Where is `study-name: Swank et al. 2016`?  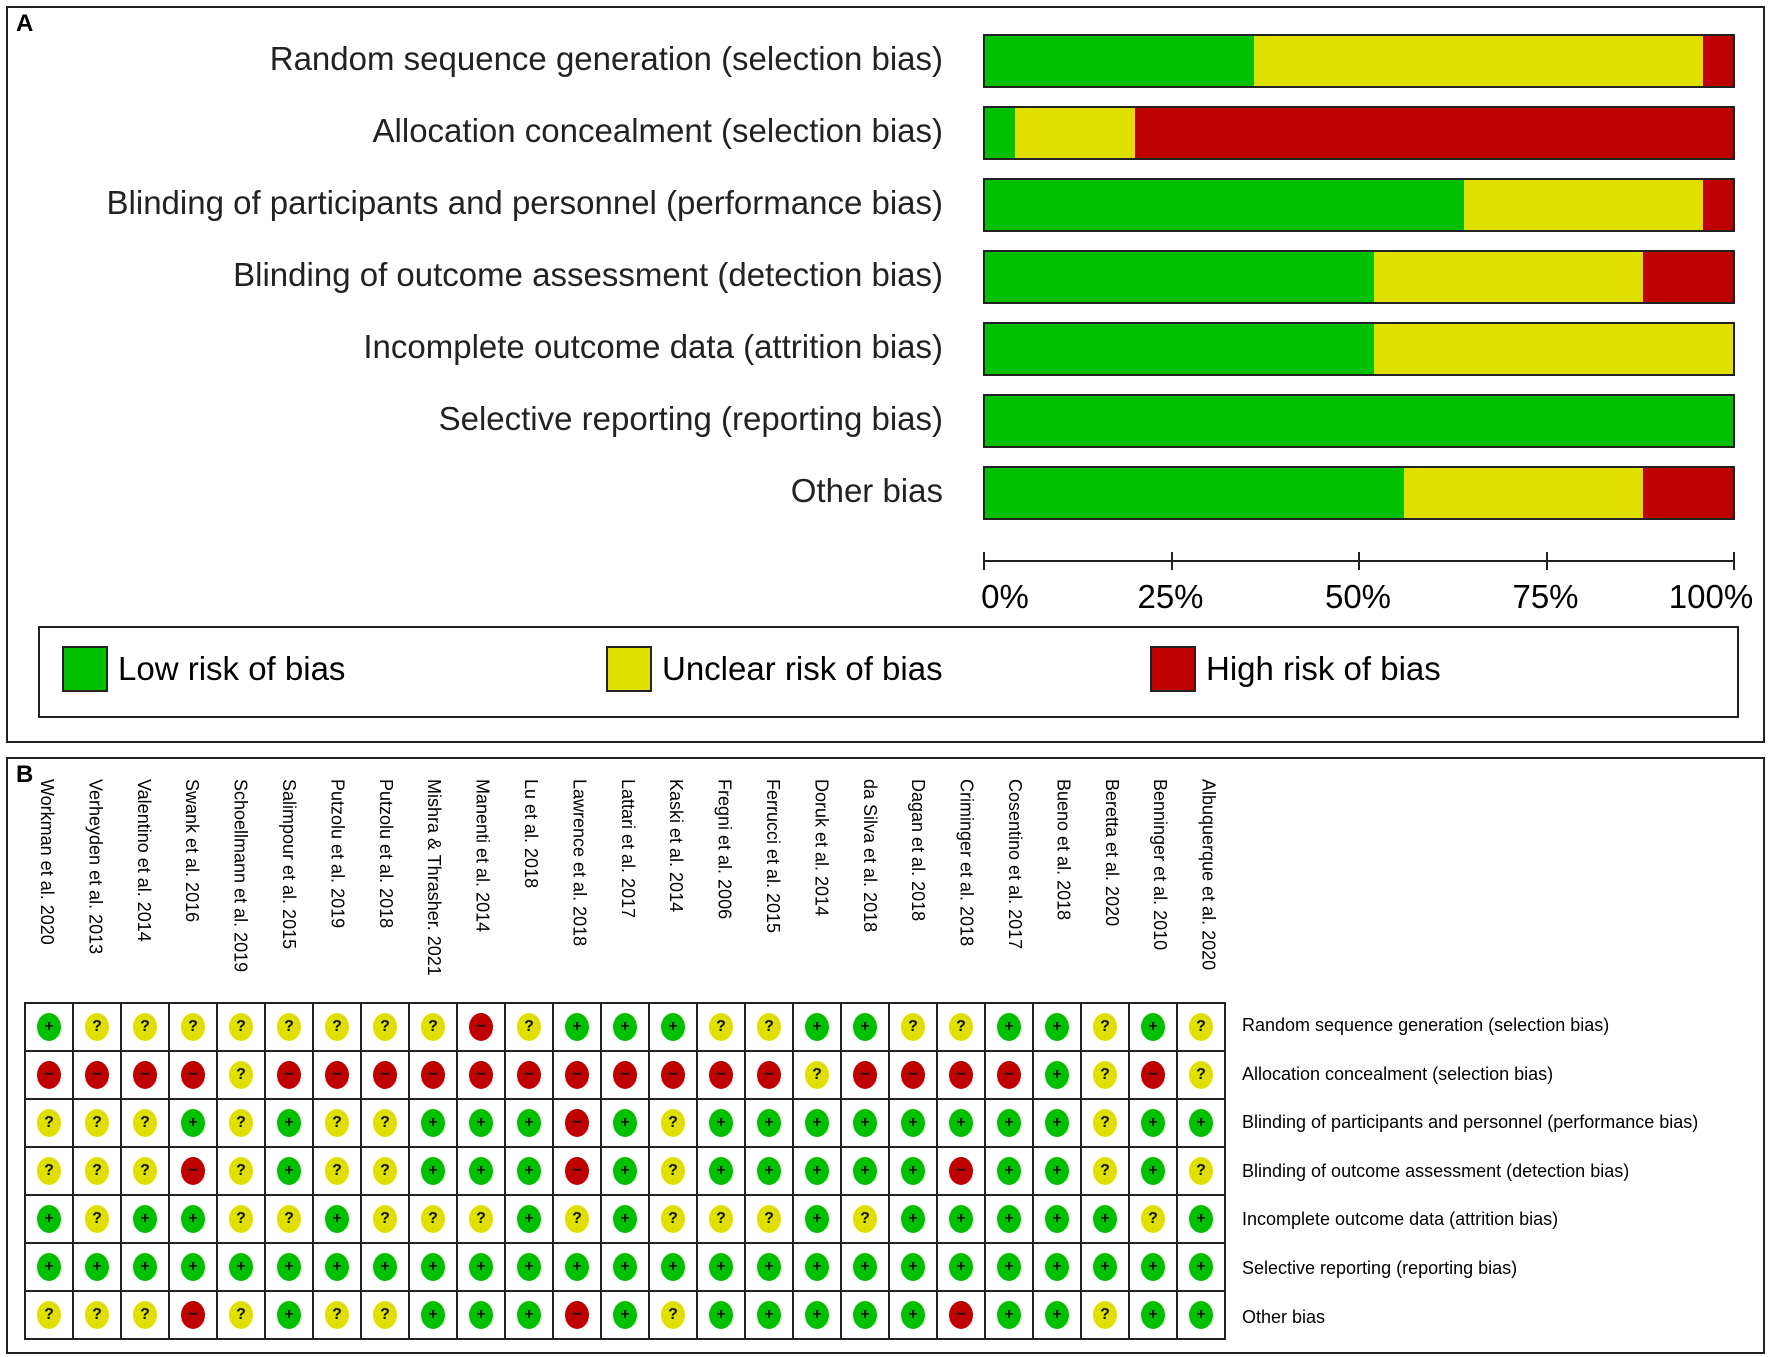
study-name: Swank et al. 2016 is located at coordinates (192, 851).